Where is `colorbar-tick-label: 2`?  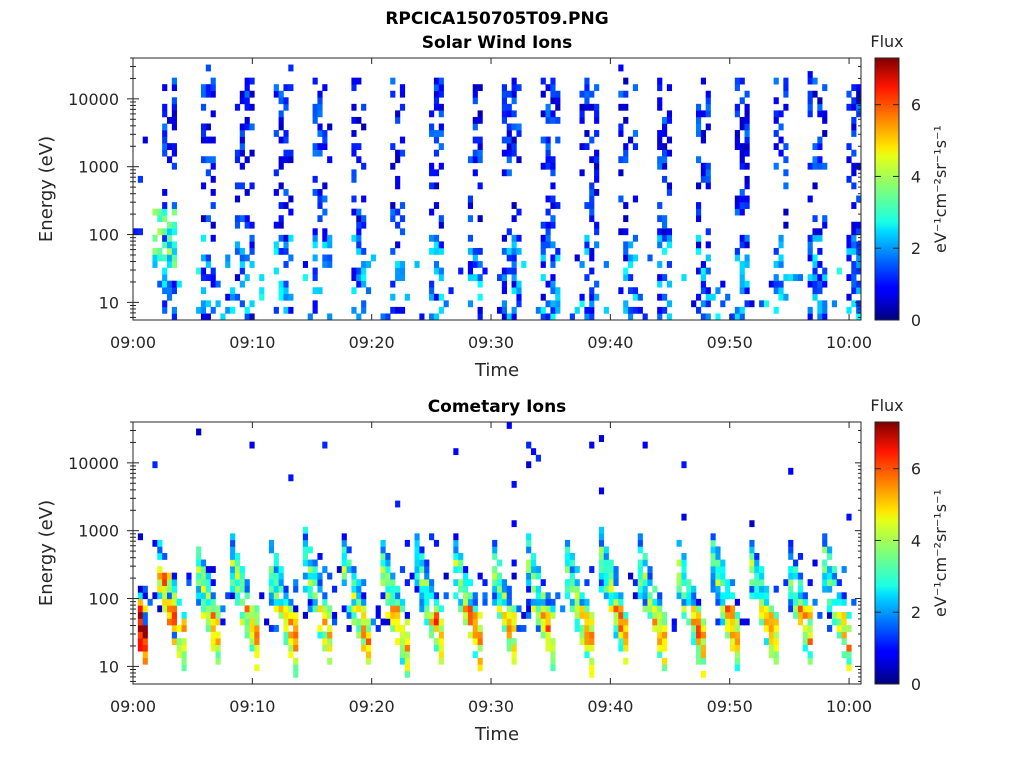 colorbar-tick-label: 2 is located at coordinates (916, 248).